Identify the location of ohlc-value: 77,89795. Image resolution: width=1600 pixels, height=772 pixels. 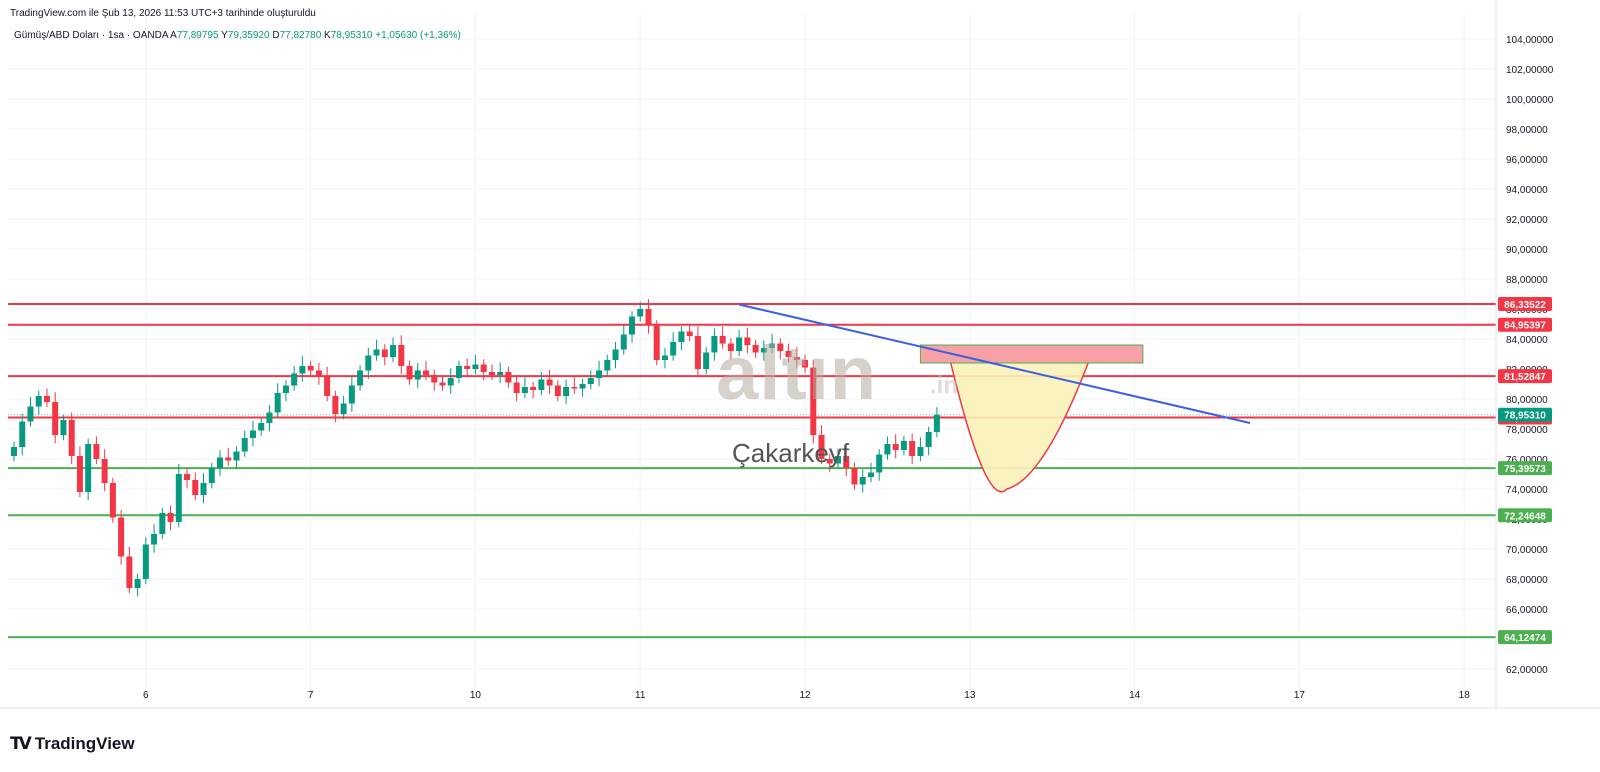
(197, 35).